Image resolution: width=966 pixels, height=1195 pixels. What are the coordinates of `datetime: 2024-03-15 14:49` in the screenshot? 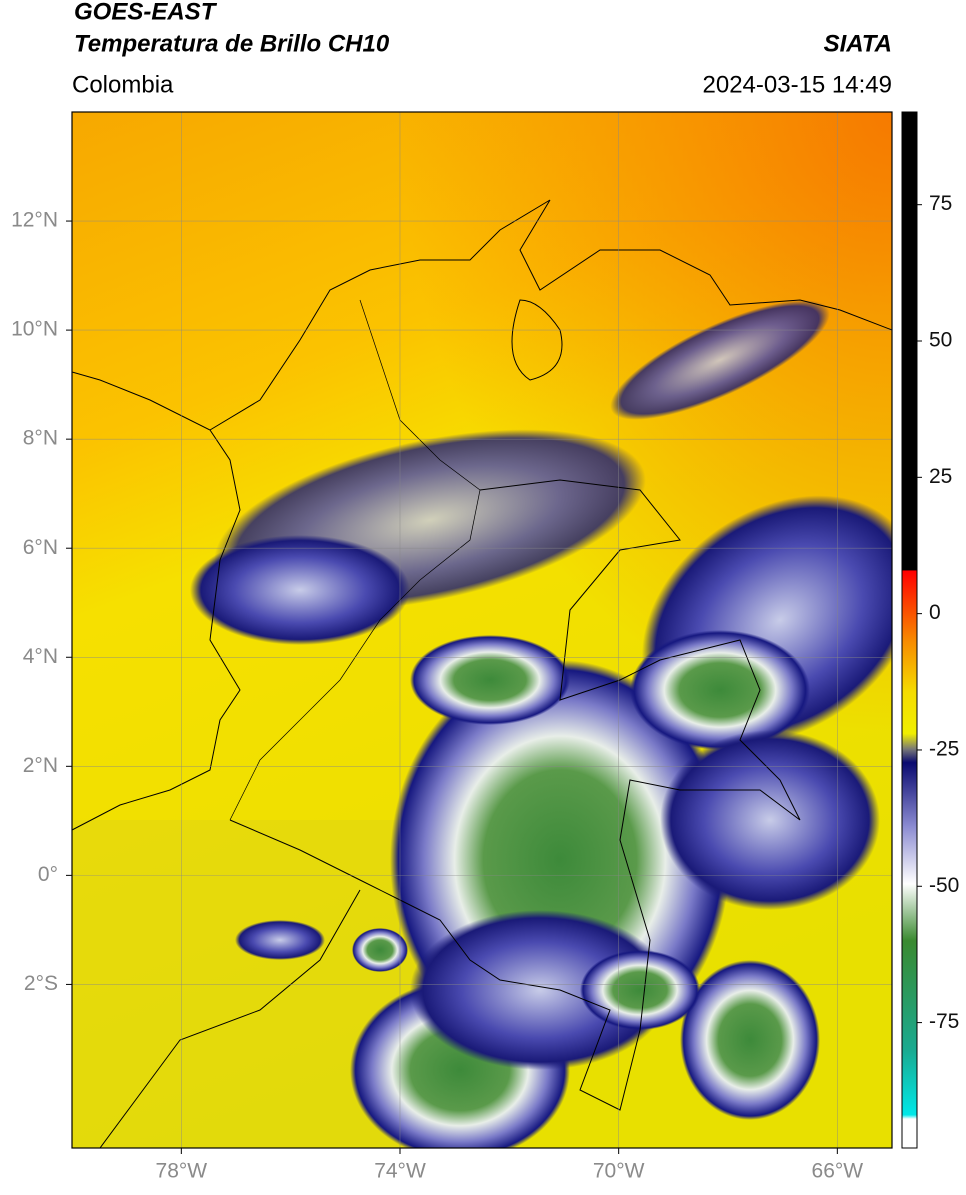 It's located at (798, 84).